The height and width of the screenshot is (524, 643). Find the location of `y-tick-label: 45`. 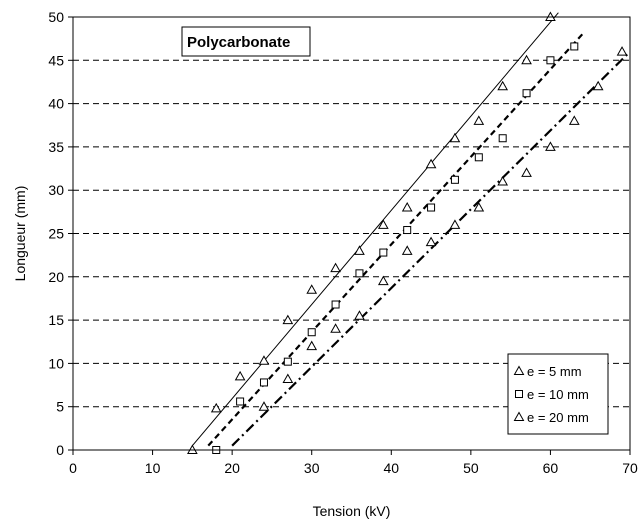

y-tick-label: 45 is located at coordinates (56, 60).